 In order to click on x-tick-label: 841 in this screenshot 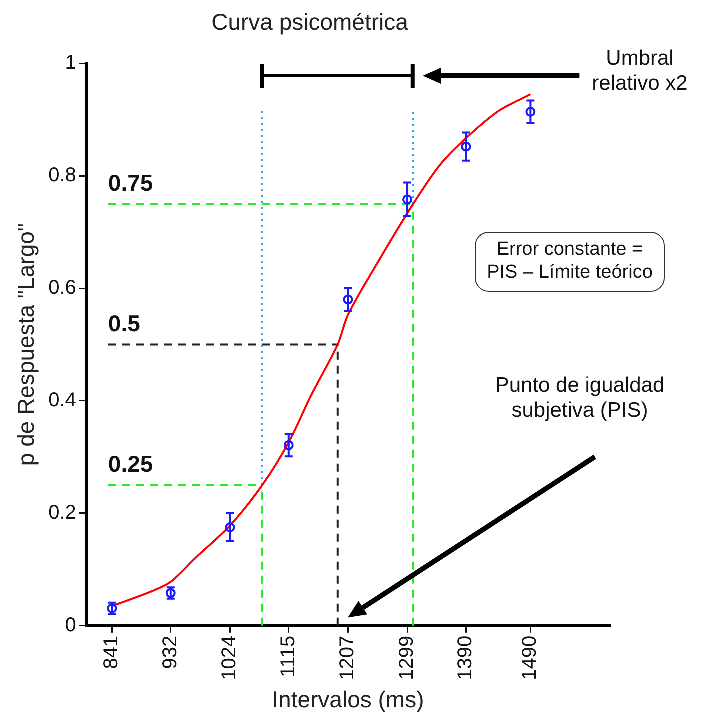, I will do `click(111, 653)`.